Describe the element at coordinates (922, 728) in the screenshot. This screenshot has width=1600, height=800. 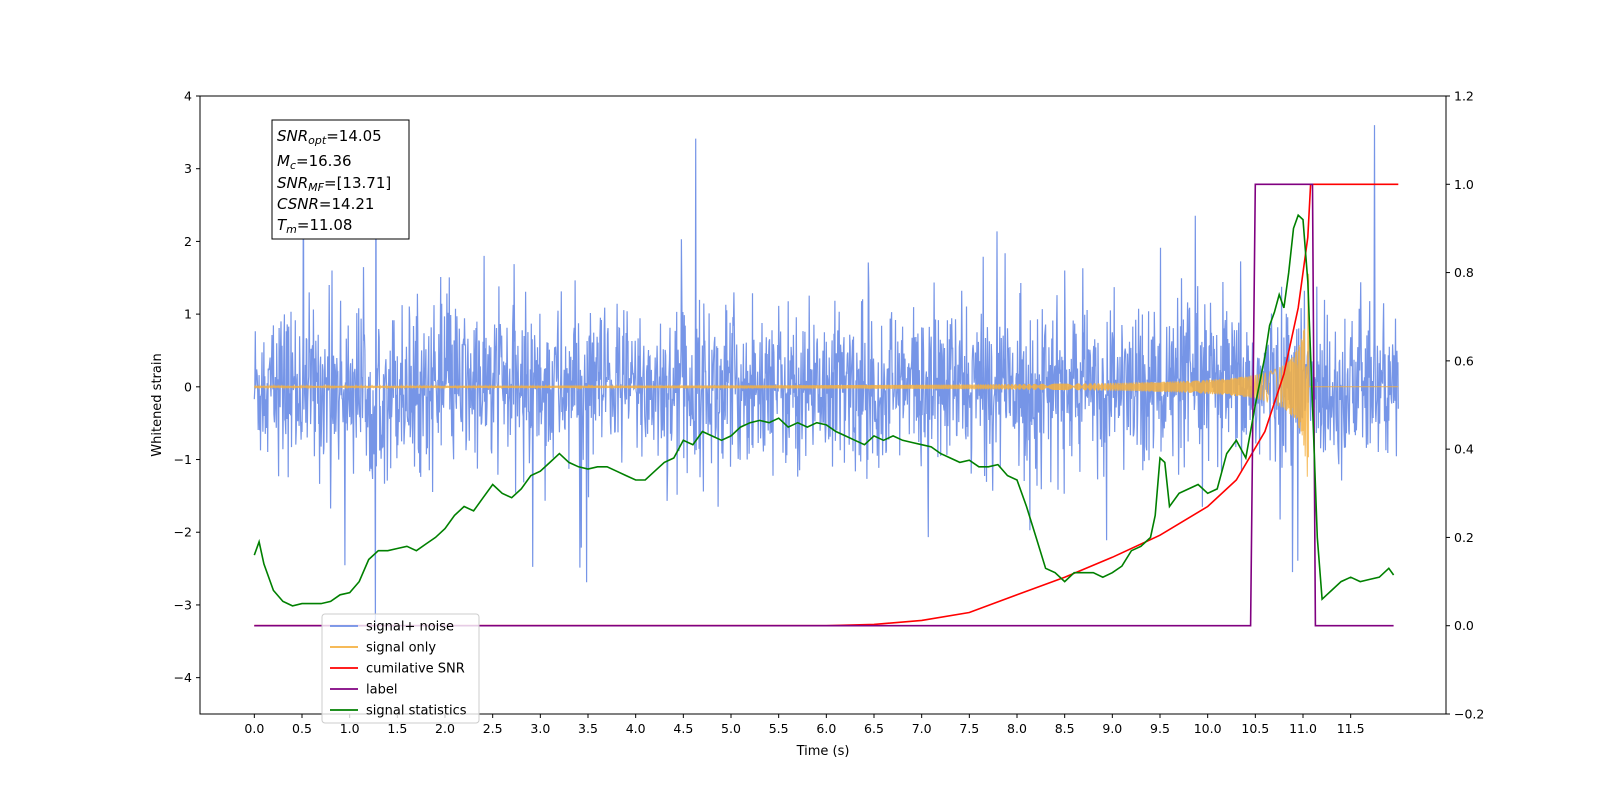
I see `x-tick-label: 7.0` at that location.